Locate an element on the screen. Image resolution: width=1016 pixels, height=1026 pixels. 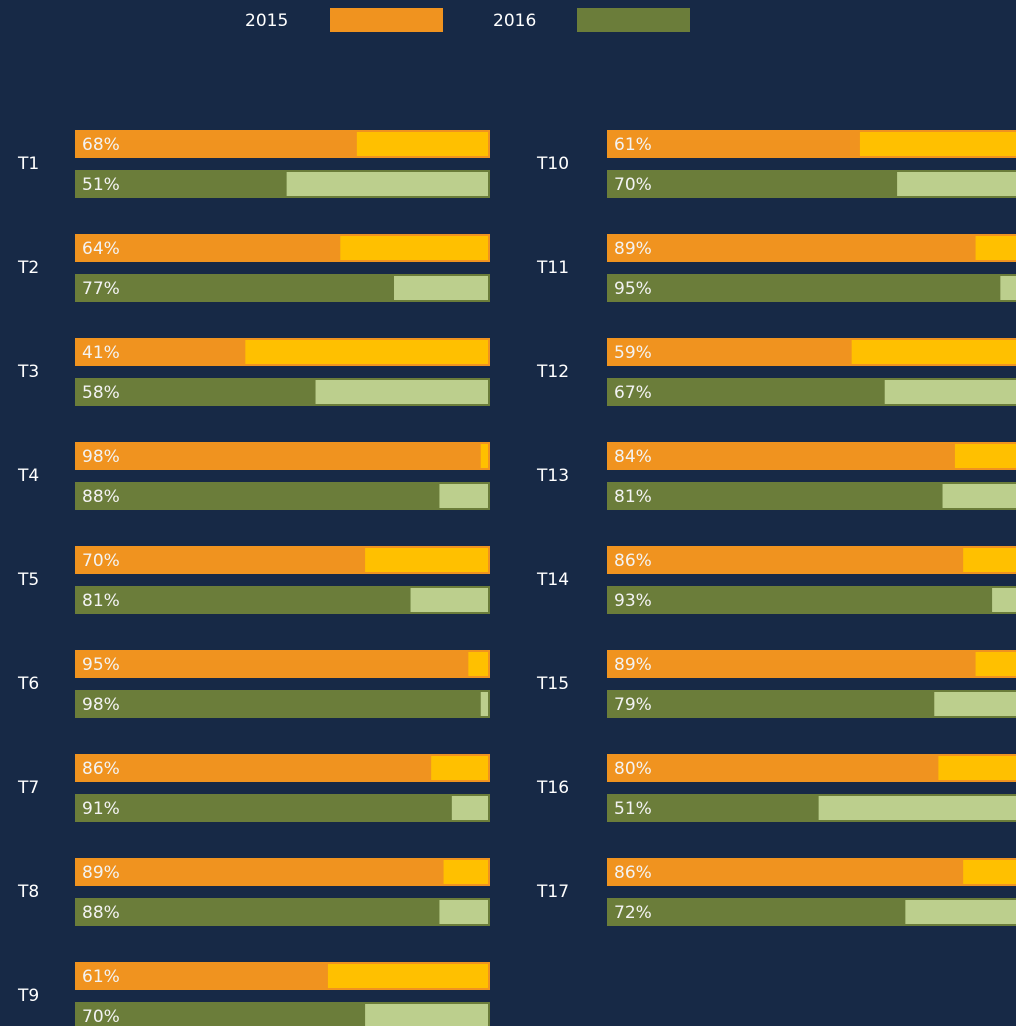
value-label: 58% is located at coordinates (101, 393).